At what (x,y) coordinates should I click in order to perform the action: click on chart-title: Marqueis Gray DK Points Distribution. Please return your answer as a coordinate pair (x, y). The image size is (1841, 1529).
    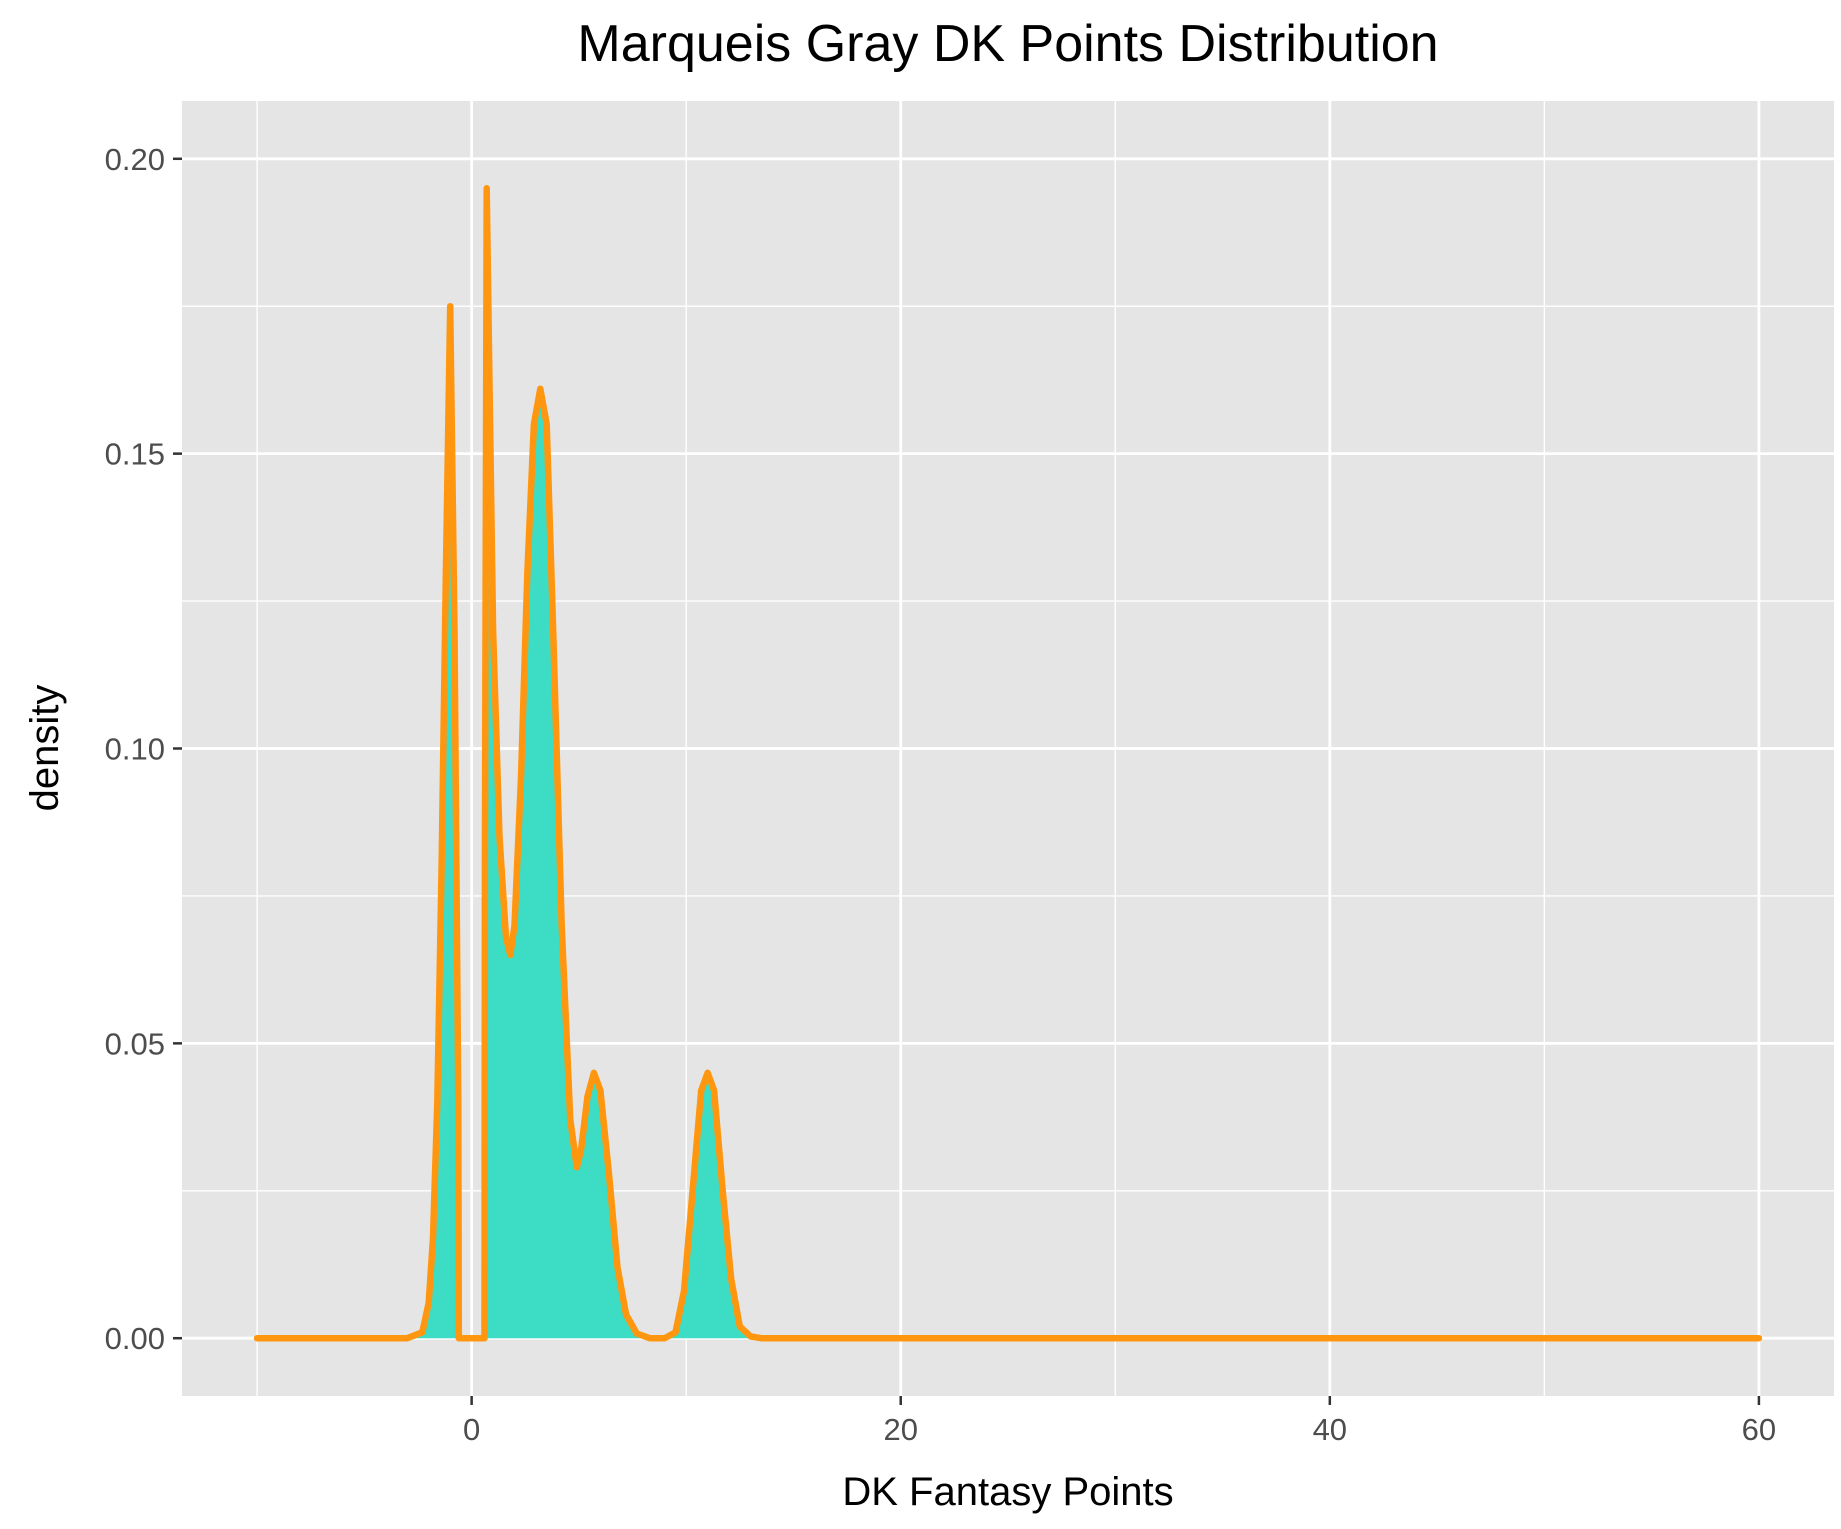
    Looking at the image, I should click on (1007, 44).